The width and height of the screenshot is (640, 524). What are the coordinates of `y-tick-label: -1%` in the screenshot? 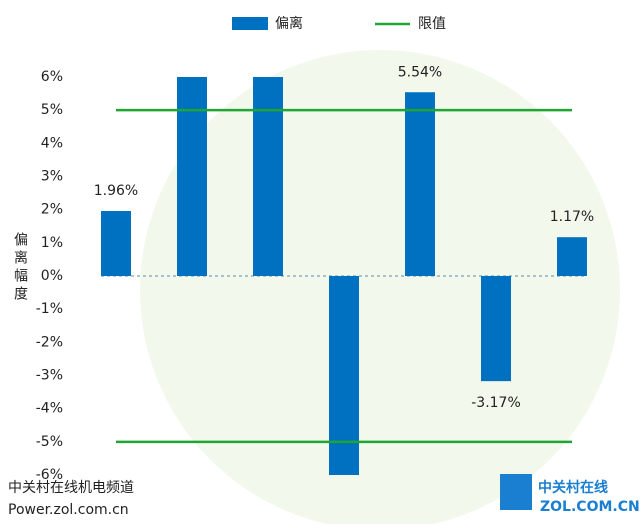 It's located at (49, 309).